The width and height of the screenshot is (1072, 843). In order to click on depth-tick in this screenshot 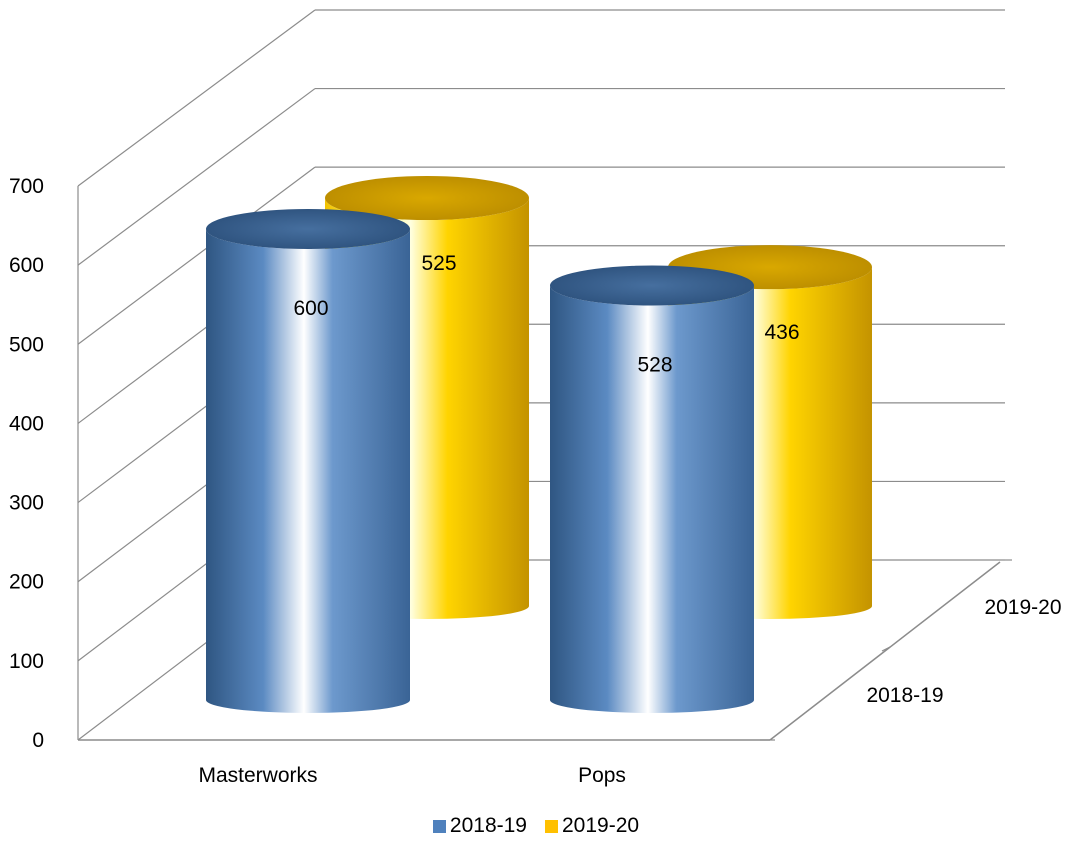, I will do `click(886, 649)`.